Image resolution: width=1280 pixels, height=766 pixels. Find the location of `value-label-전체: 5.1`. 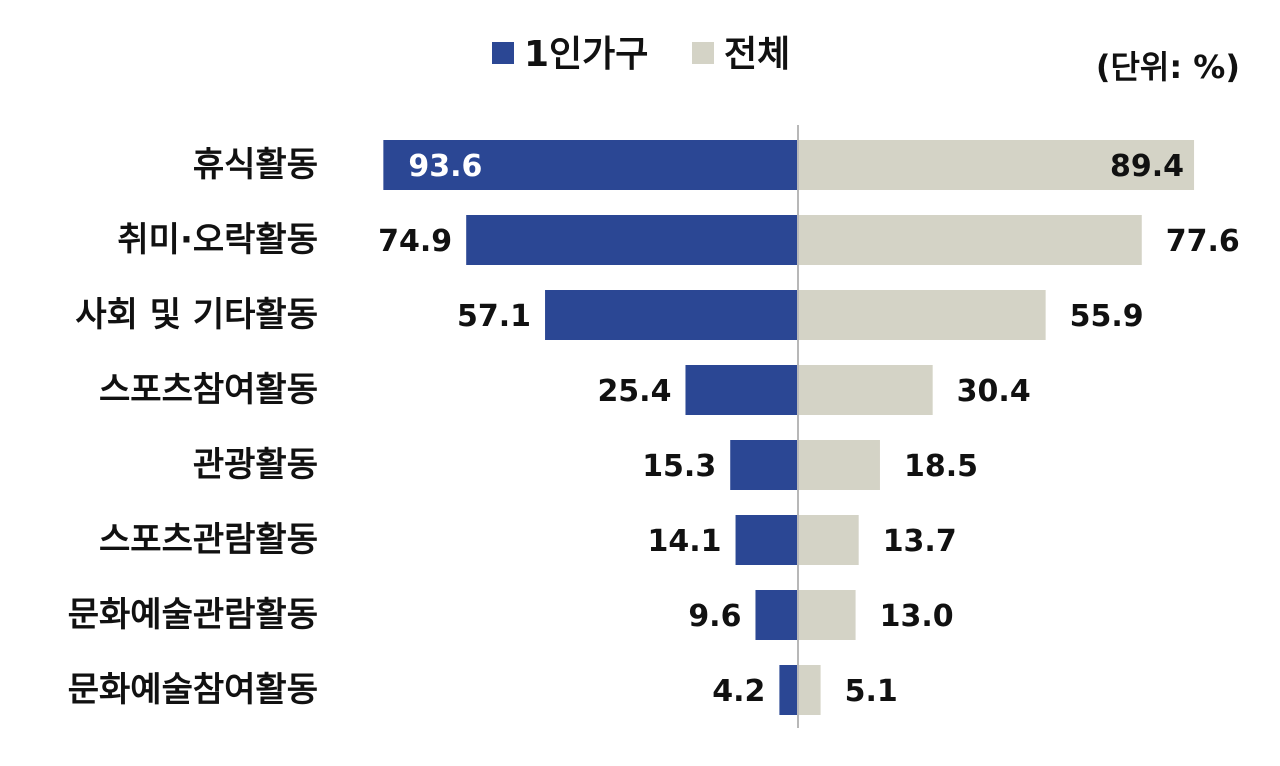

value-label-전체: 5.1 is located at coordinates (871, 691).